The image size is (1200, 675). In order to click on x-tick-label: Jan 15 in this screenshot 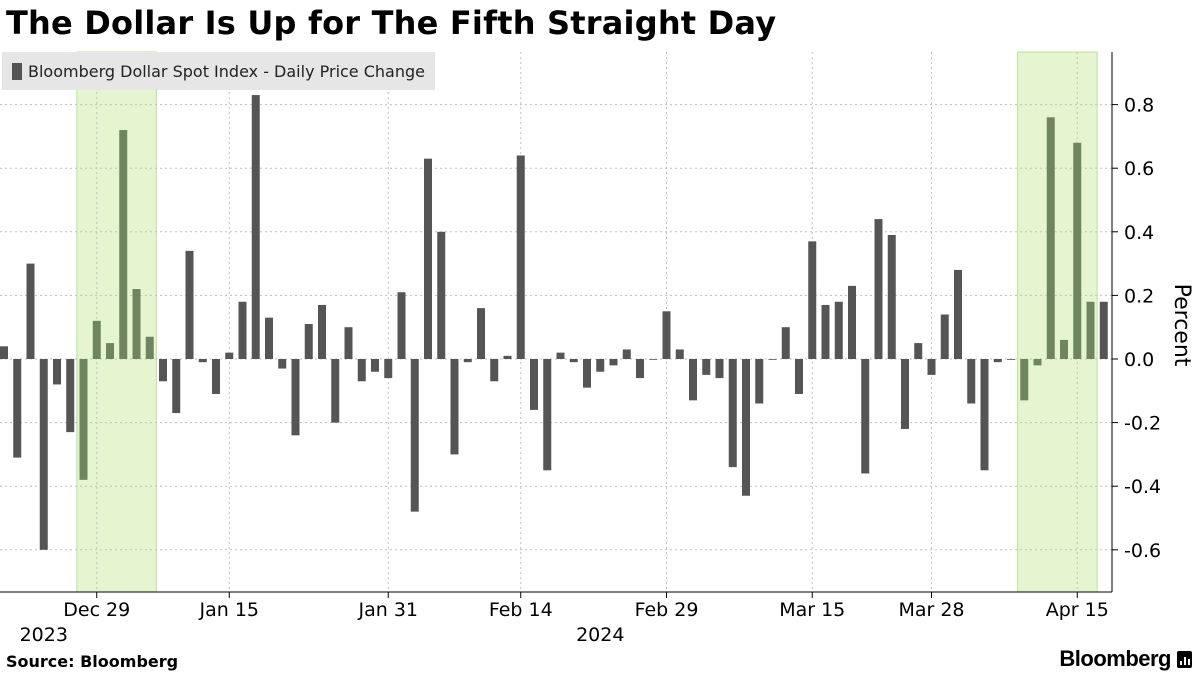, I will do `click(228, 610)`.